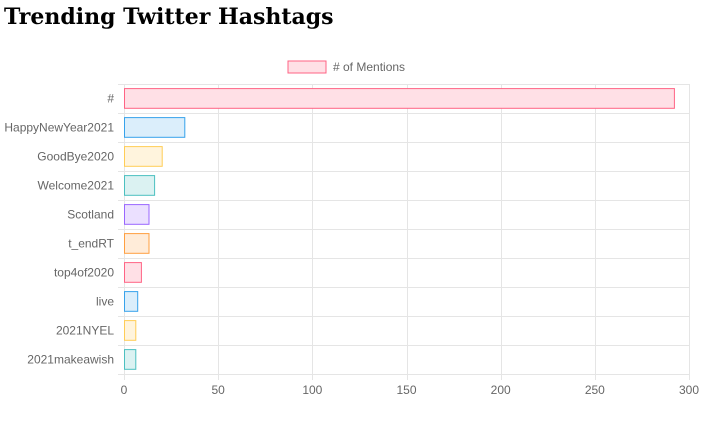  What do you see at coordinates (70, 360) in the screenshot?
I see `y-tick-label: 2021makeawish` at bounding box center [70, 360].